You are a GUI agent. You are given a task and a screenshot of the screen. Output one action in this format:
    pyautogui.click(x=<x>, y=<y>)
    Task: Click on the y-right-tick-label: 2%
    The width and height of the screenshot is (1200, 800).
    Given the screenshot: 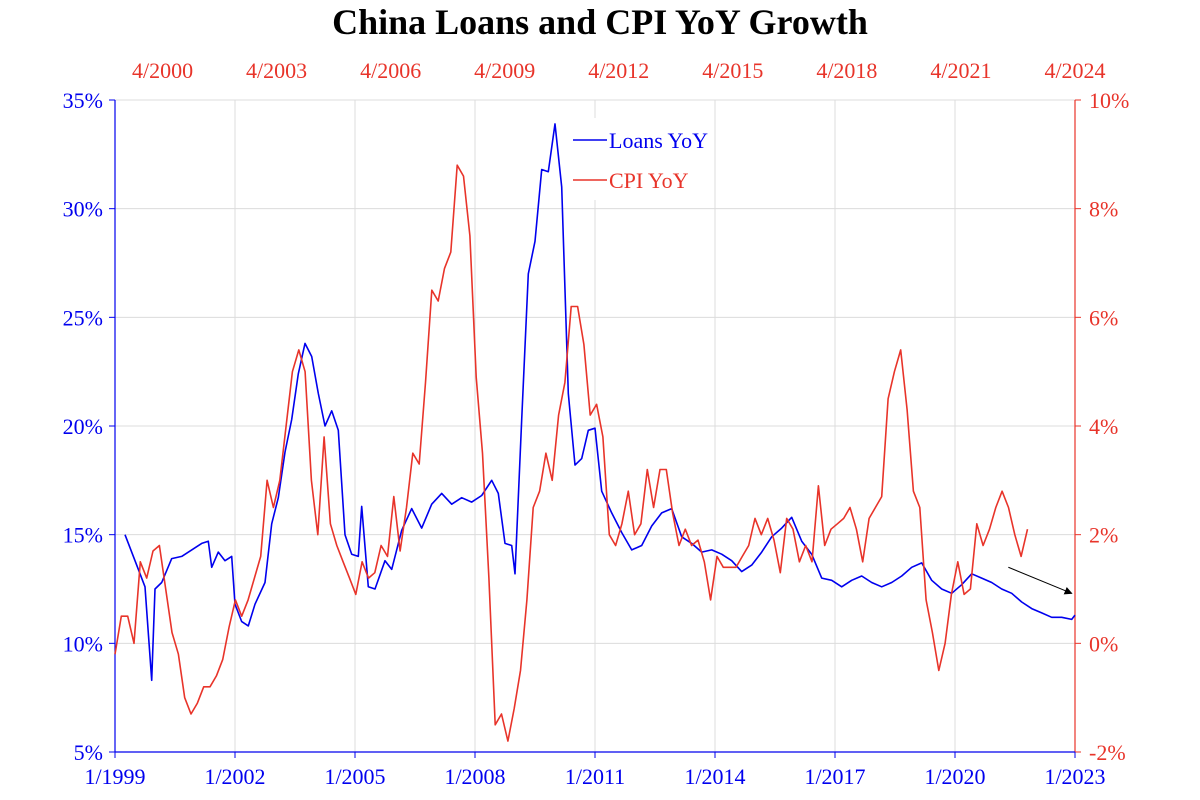 What is the action you would take?
    pyautogui.click(x=1103, y=535)
    